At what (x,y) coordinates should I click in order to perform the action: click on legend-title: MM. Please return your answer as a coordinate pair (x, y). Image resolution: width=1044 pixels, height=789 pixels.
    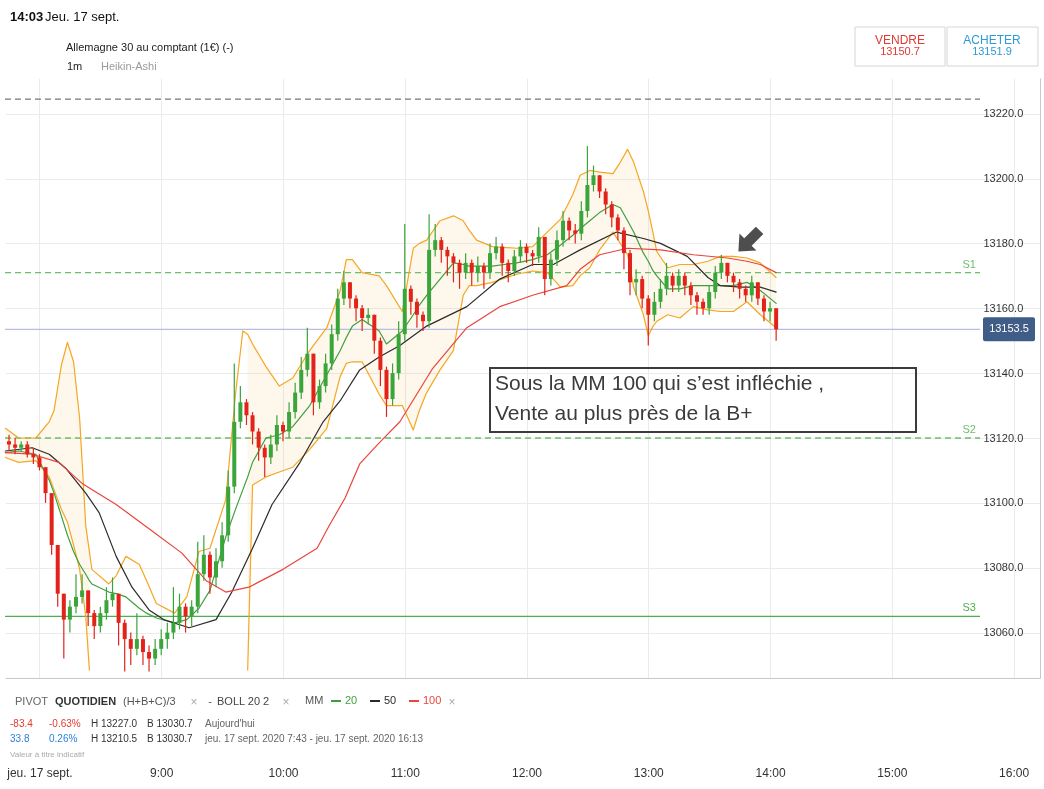
    Looking at the image, I should click on (314, 700).